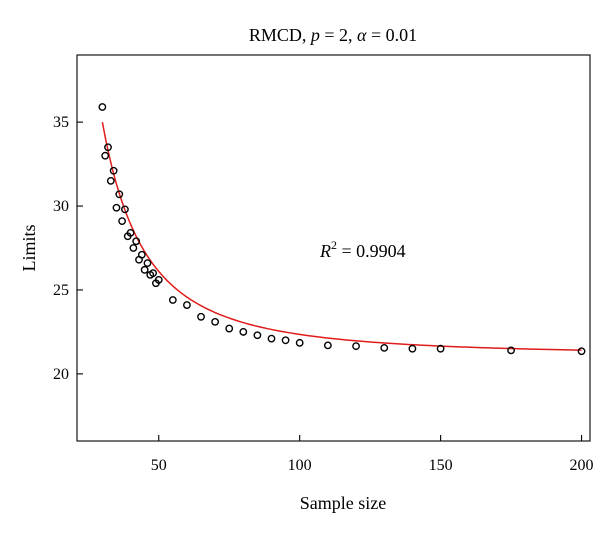 The image size is (600, 534). I want to click on y-tick-label: 25, so click(61, 290).